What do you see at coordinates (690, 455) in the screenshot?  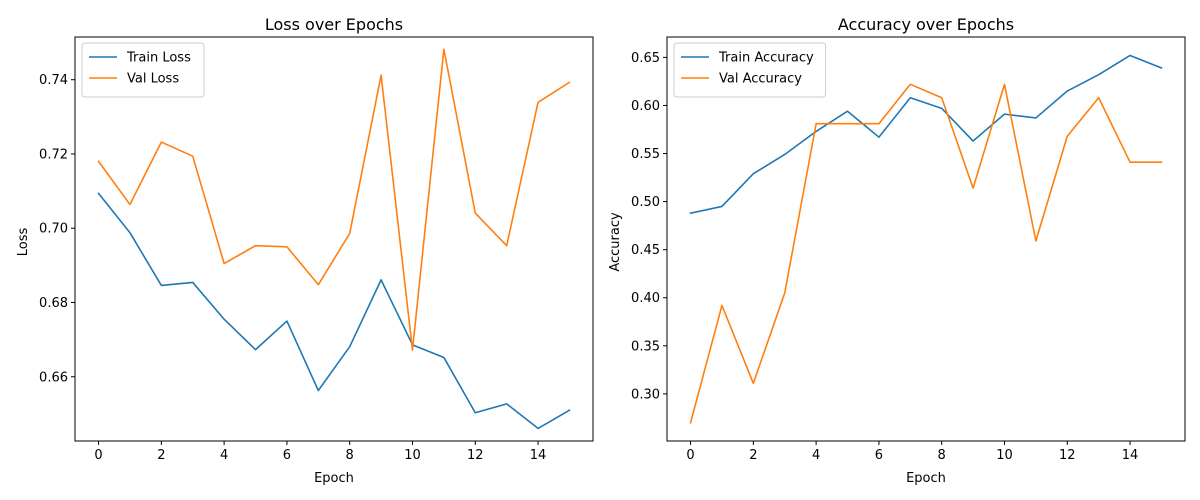 I see `accuracy-x-tick-label: 0` at bounding box center [690, 455].